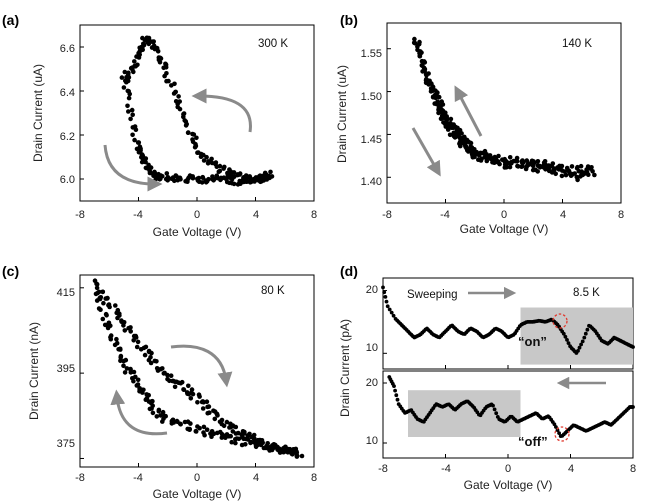 The height and width of the screenshot is (504, 650). Describe the element at coordinates (34, 371) in the screenshot. I see `y-axis-label-c: Drain Current (nA)` at that location.